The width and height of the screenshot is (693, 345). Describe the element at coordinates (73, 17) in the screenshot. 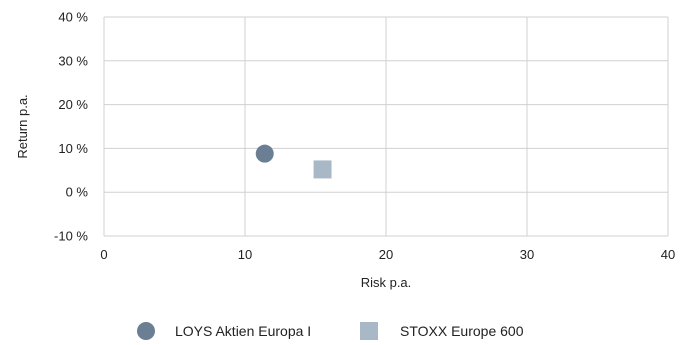

I see `y-tick-label: 40 %` at that location.